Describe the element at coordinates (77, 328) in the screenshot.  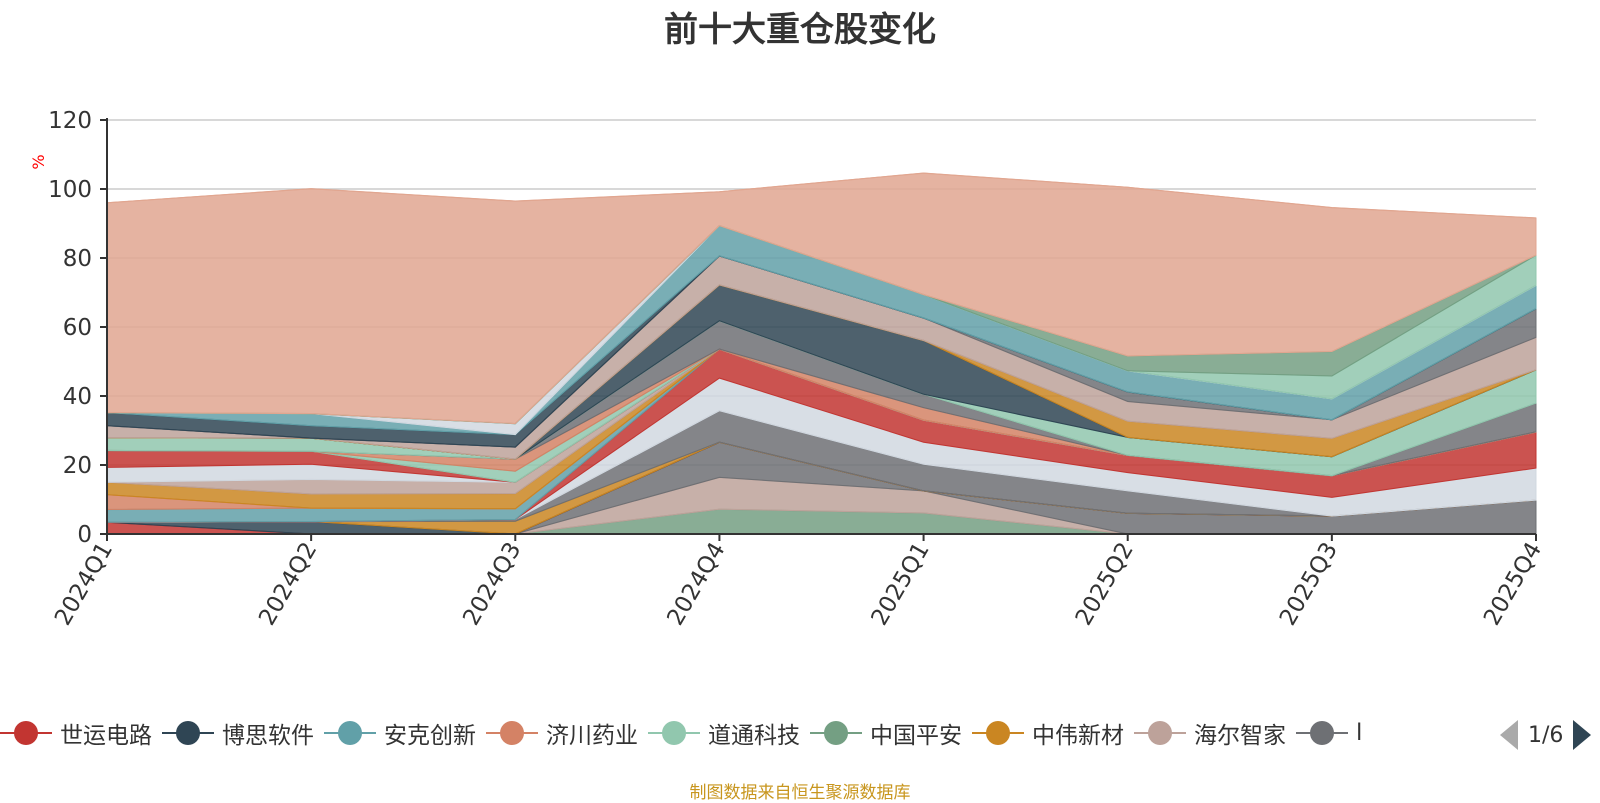
I see `y-tick-label-60: 60` at that location.